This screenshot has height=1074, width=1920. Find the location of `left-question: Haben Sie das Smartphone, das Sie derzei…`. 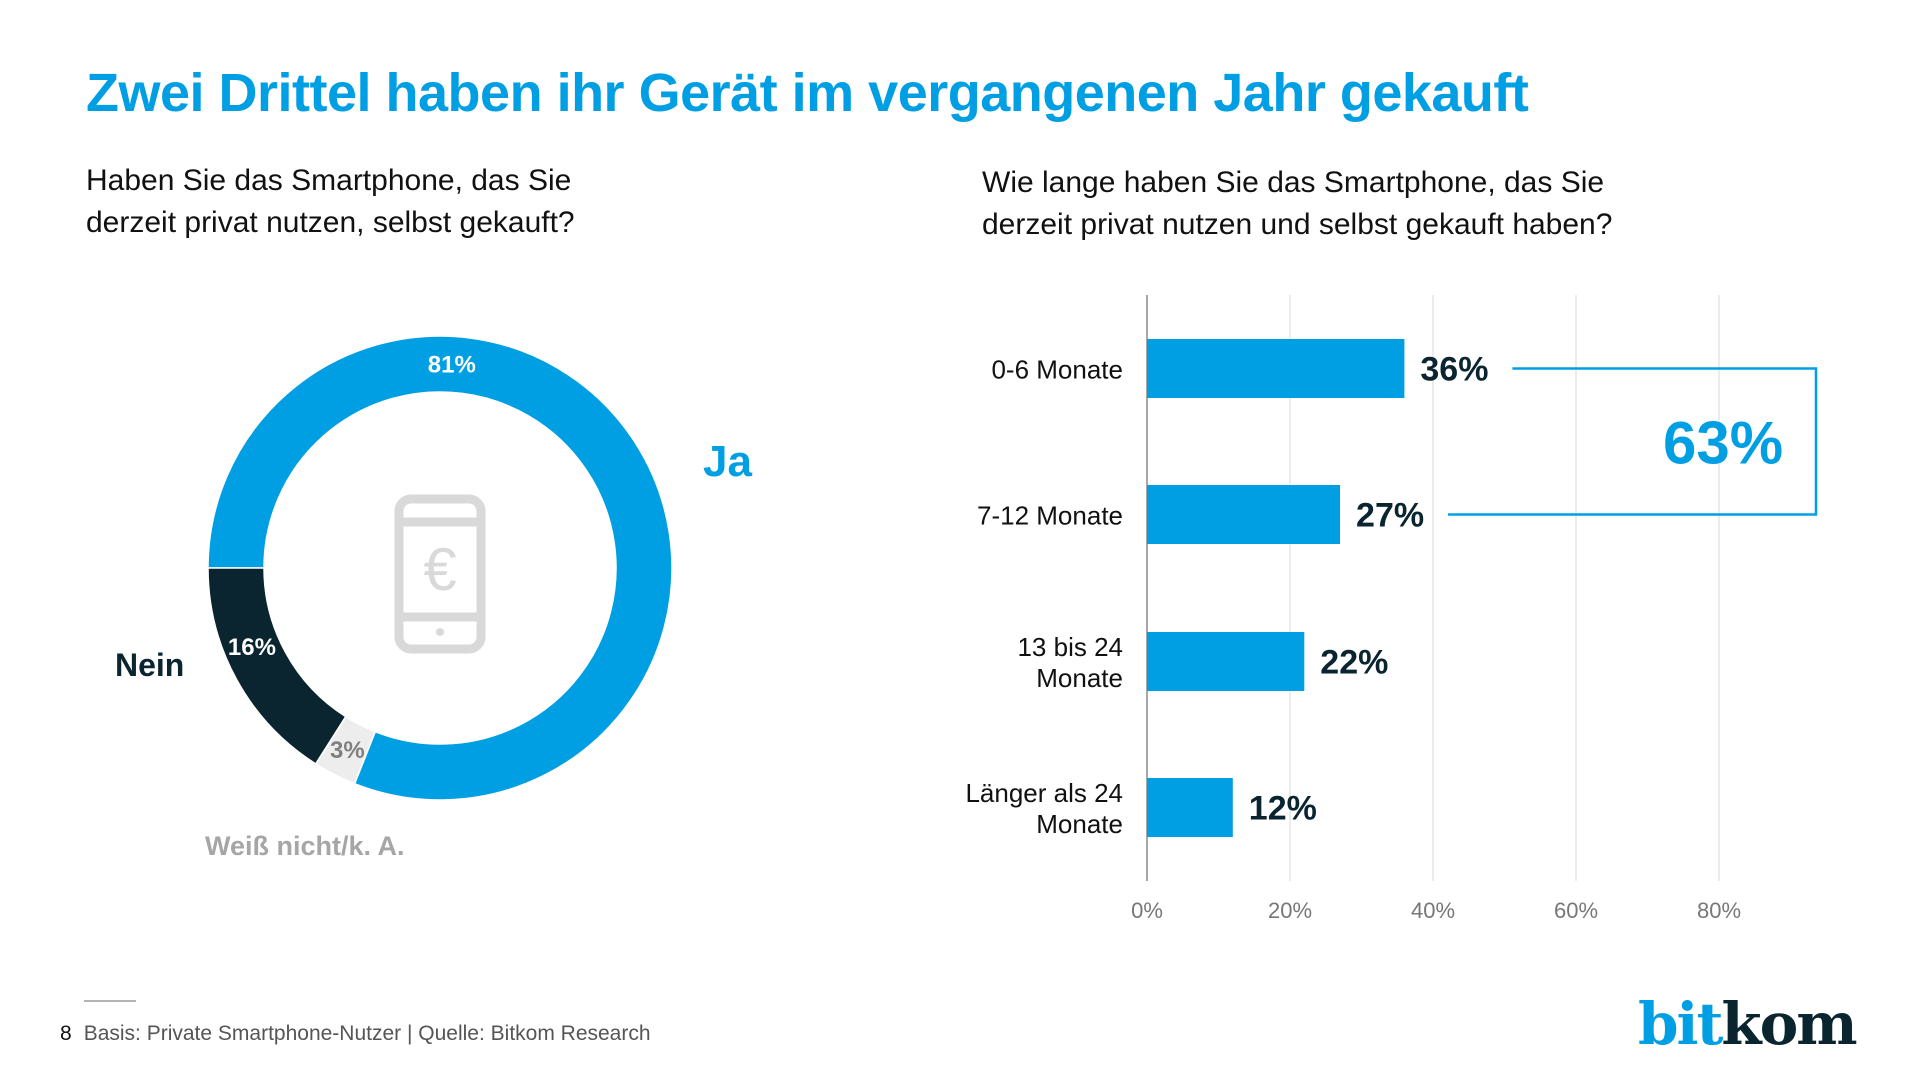

left-question: Haben Sie das Smartphone, das Sie derzei… is located at coordinates (330, 202).